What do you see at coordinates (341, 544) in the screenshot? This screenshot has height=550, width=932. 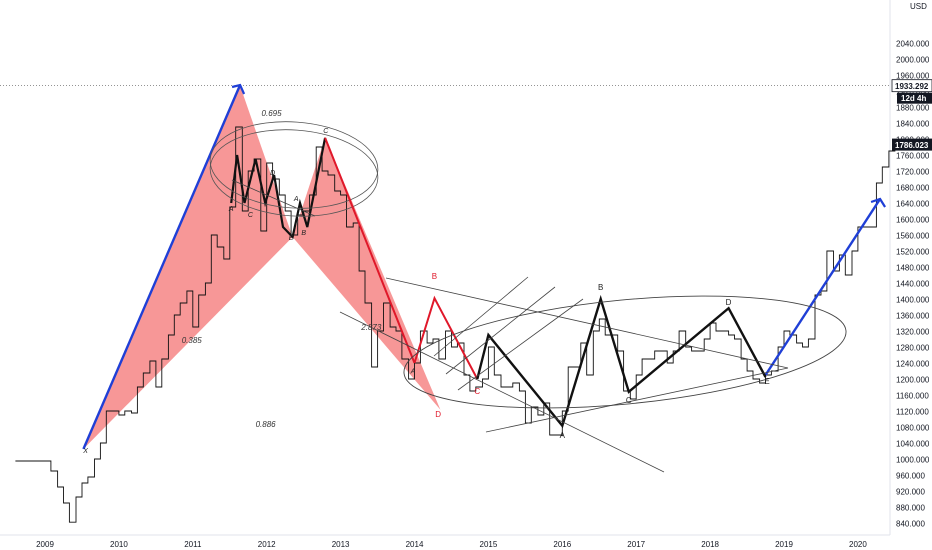 I see `x-tick-label-4: 2013` at bounding box center [341, 544].